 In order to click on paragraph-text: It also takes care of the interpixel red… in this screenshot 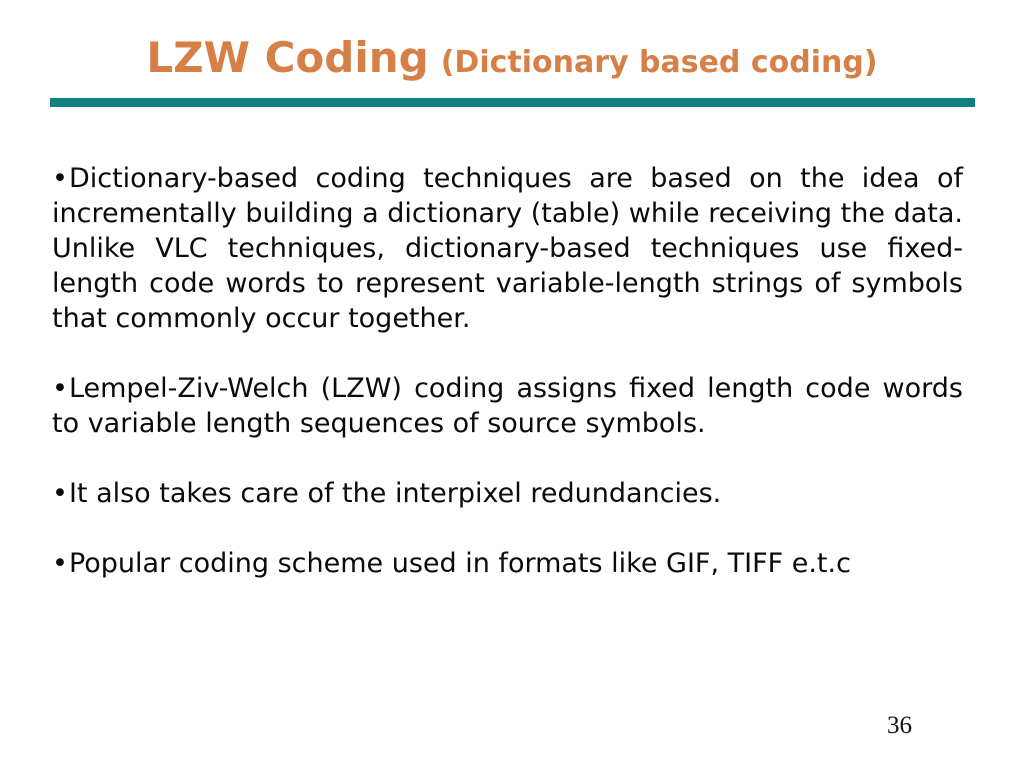, I will do `click(395, 493)`.